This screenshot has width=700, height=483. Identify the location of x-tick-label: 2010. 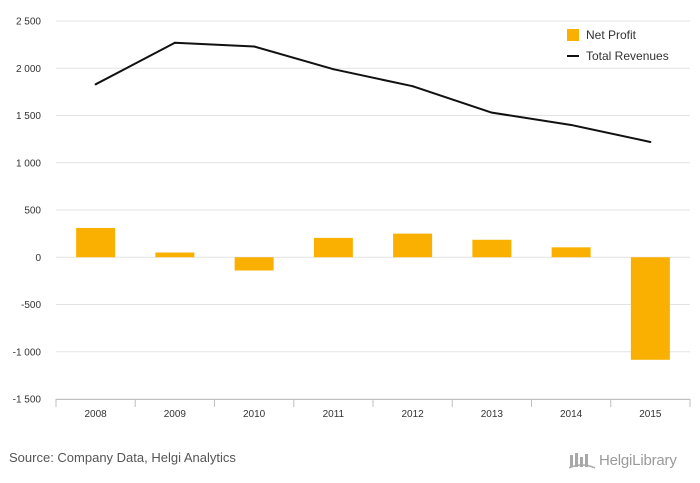
(254, 414).